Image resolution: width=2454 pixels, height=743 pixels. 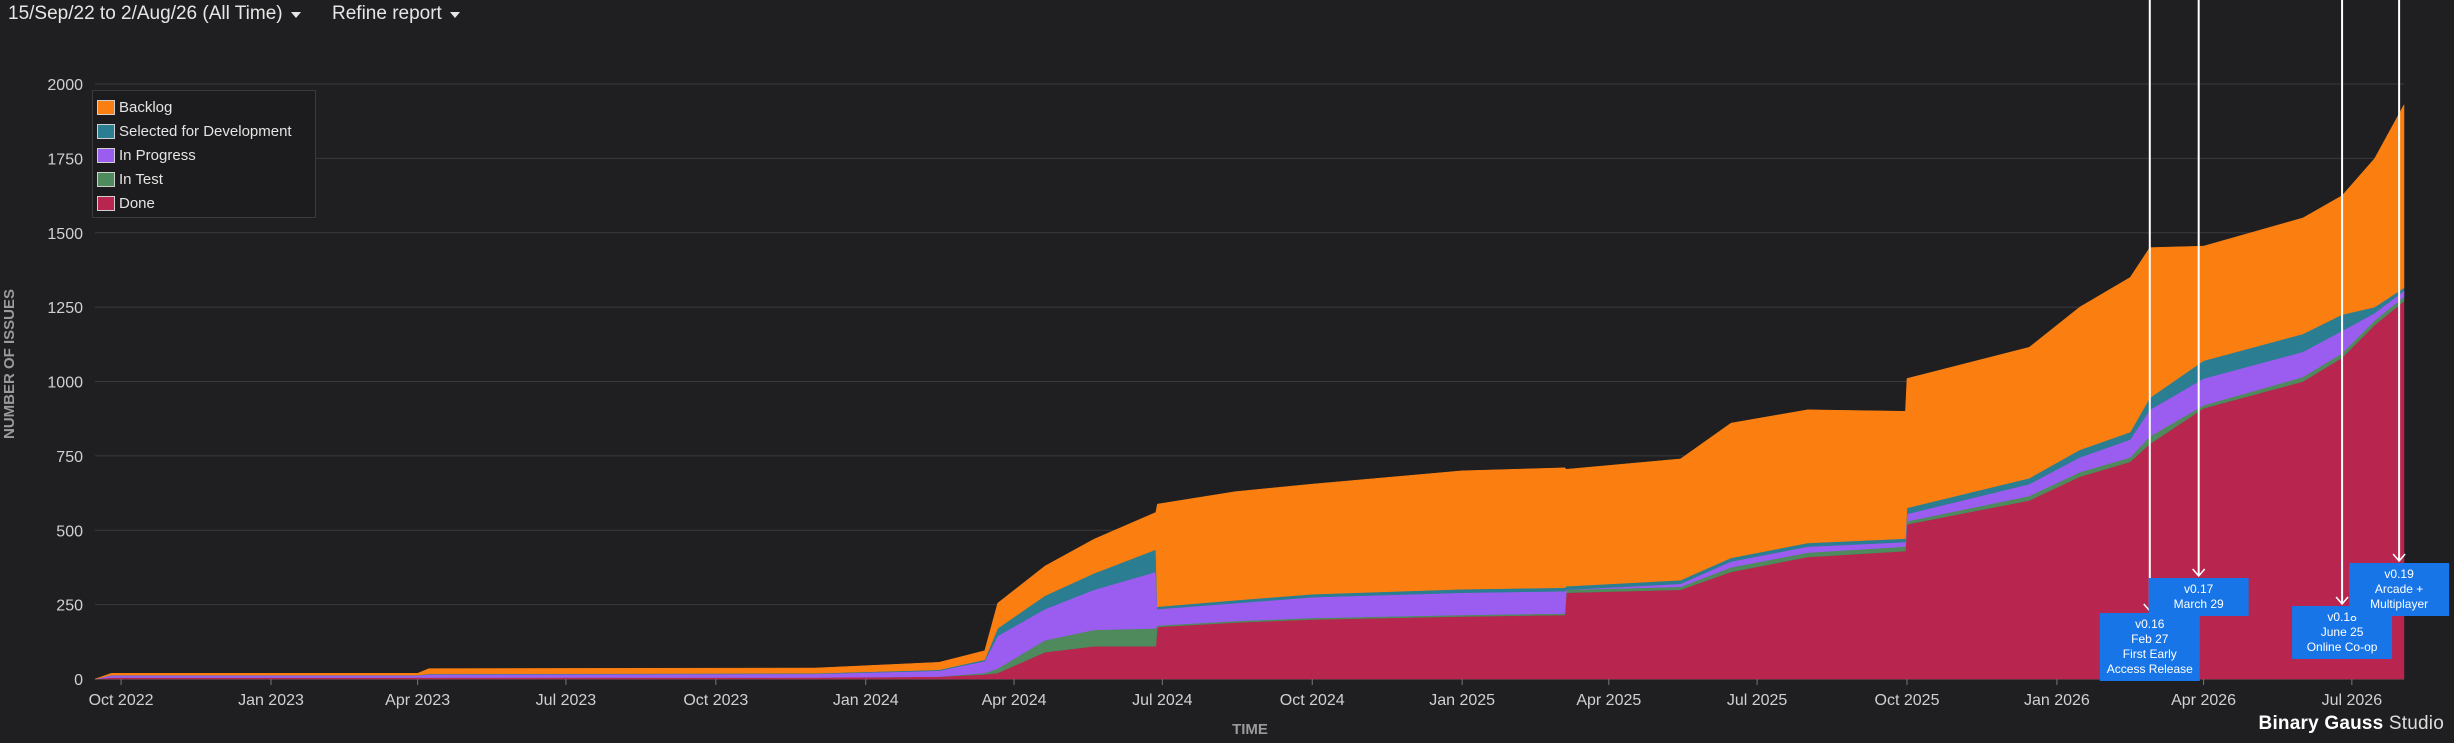 I want to click on studio-logo: Binary Gauss Studio, so click(x=2351, y=724).